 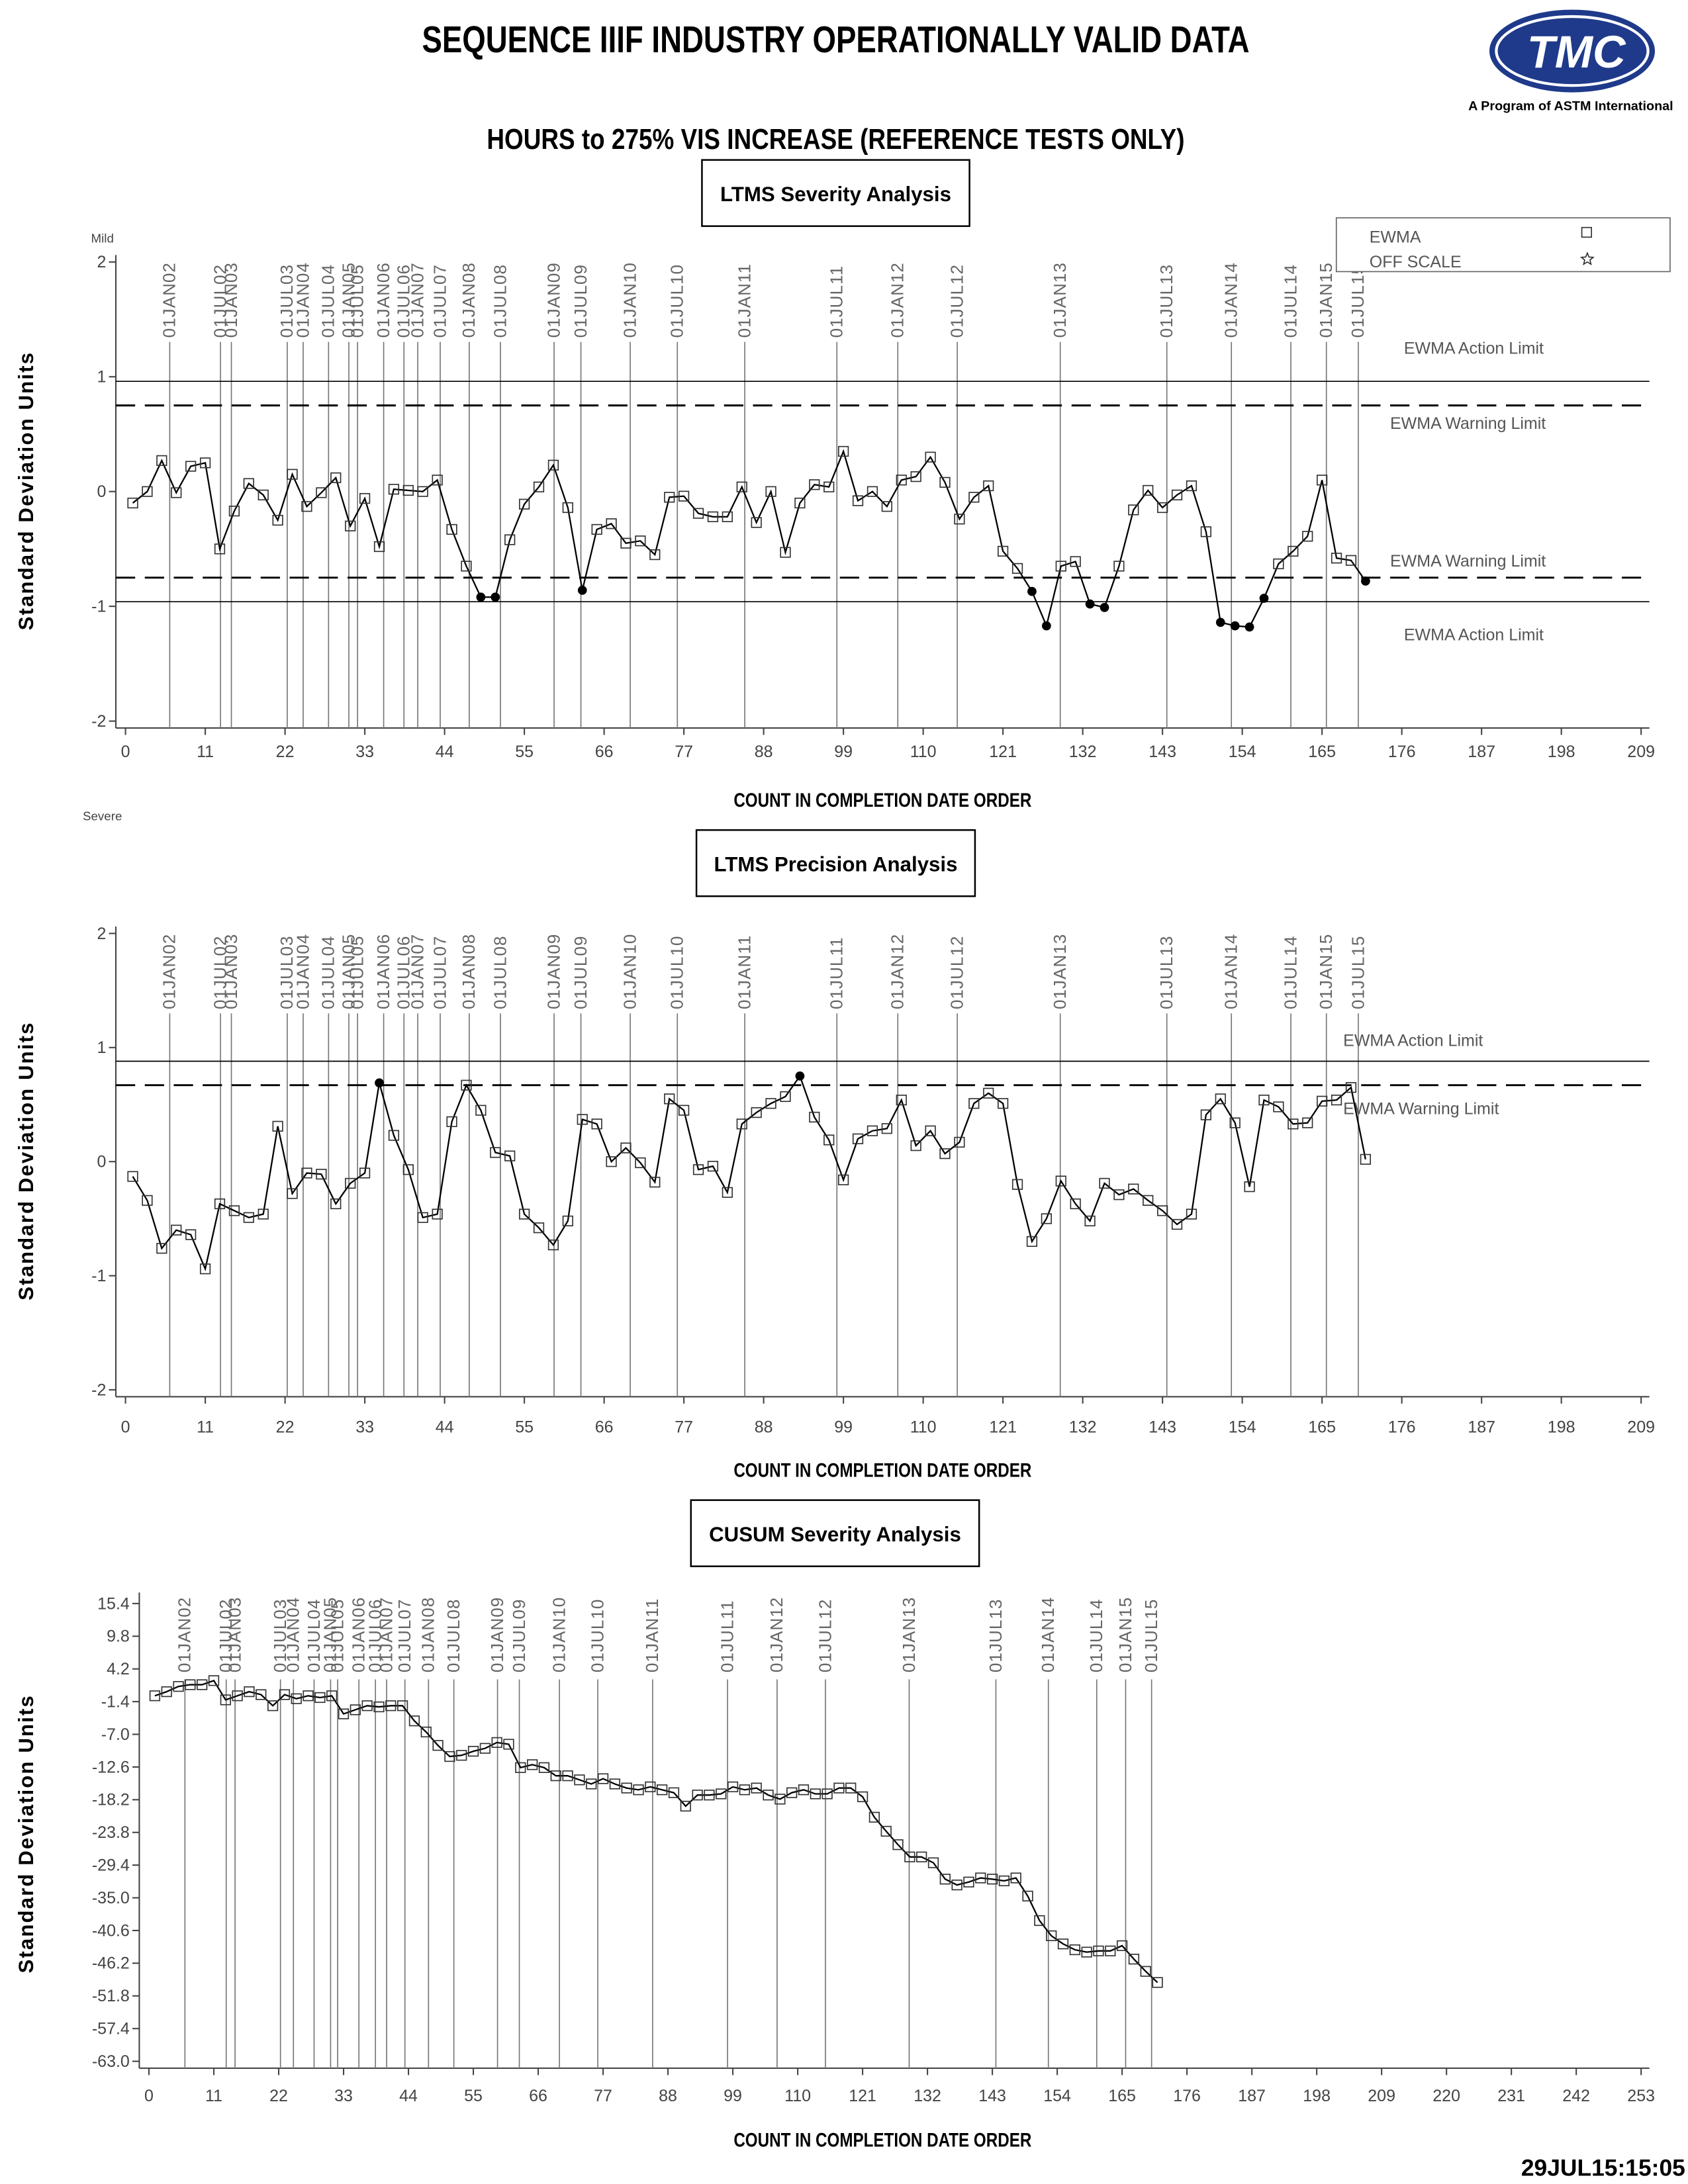 I want to click on date-label: 01JUL07, so click(x=439, y=301).